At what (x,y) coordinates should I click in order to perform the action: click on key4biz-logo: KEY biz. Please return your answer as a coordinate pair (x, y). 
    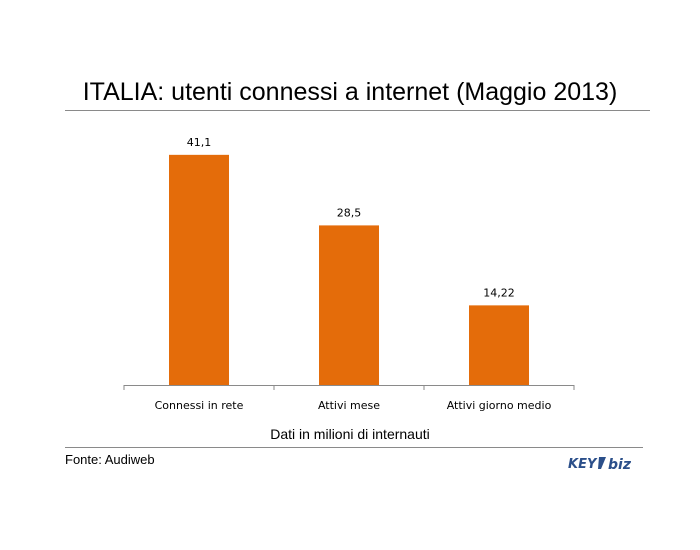
    Looking at the image, I should click on (600, 465).